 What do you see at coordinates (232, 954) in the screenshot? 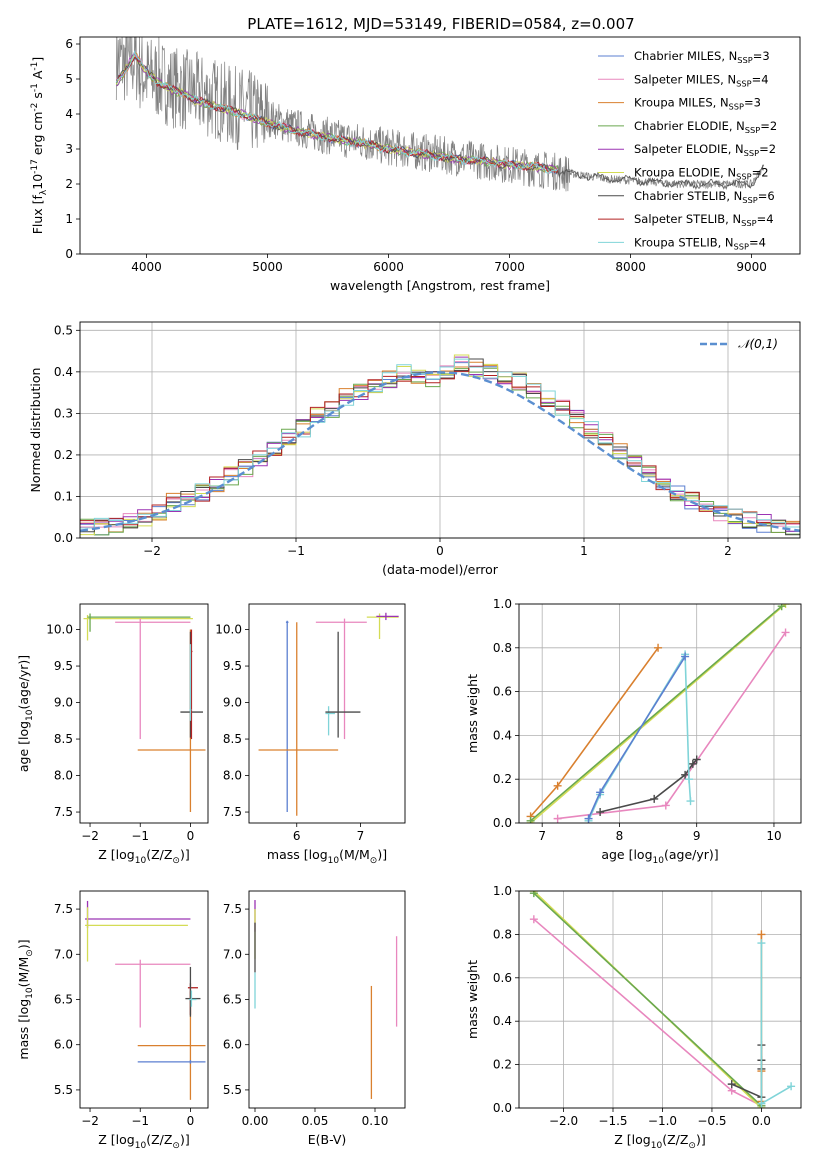
I see `y-tick-label: 7.0` at bounding box center [232, 954].